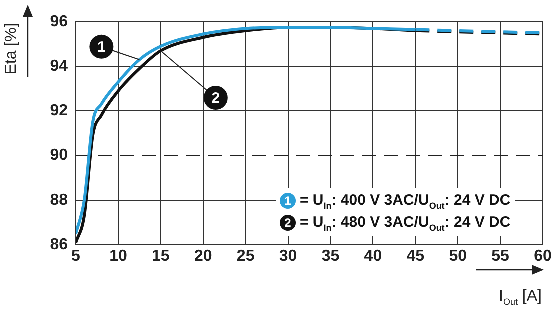 The image size is (560, 320). I want to click on x-tick-label: 45, so click(415, 257).